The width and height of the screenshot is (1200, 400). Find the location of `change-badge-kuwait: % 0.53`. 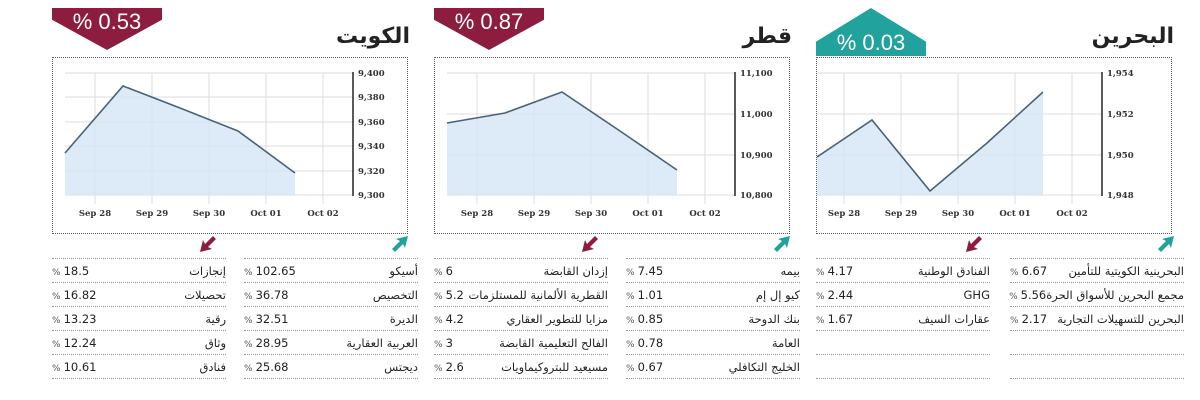

change-badge-kuwait: % 0.53 is located at coordinates (107, 29).